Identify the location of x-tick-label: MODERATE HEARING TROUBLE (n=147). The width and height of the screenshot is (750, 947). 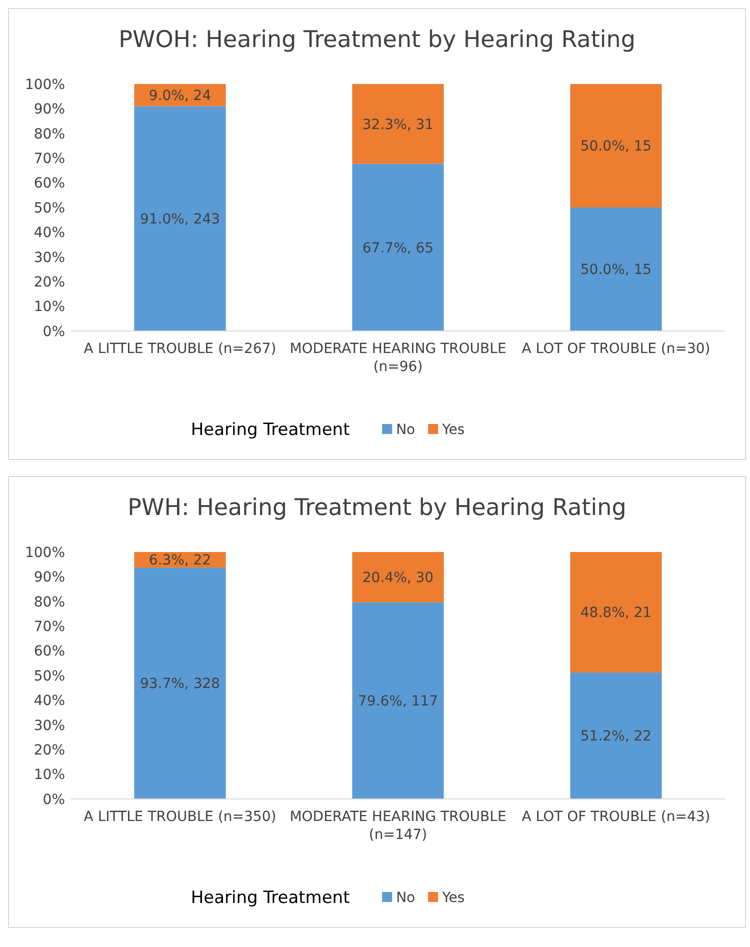
(398, 826).